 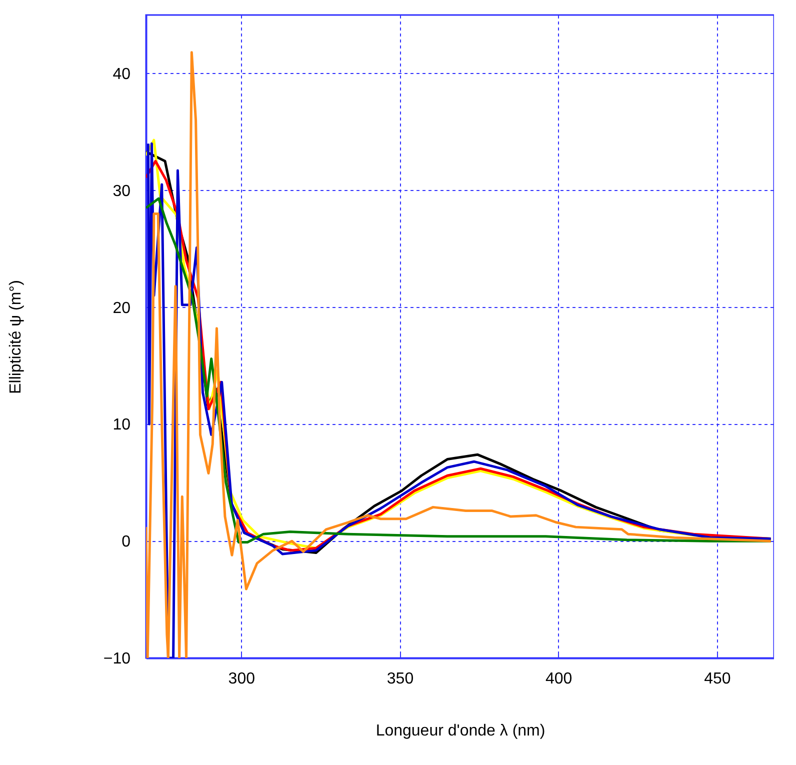 What do you see at coordinates (121, 191) in the screenshot?
I see `y-tick-label: 30` at bounding box center [121, 191].